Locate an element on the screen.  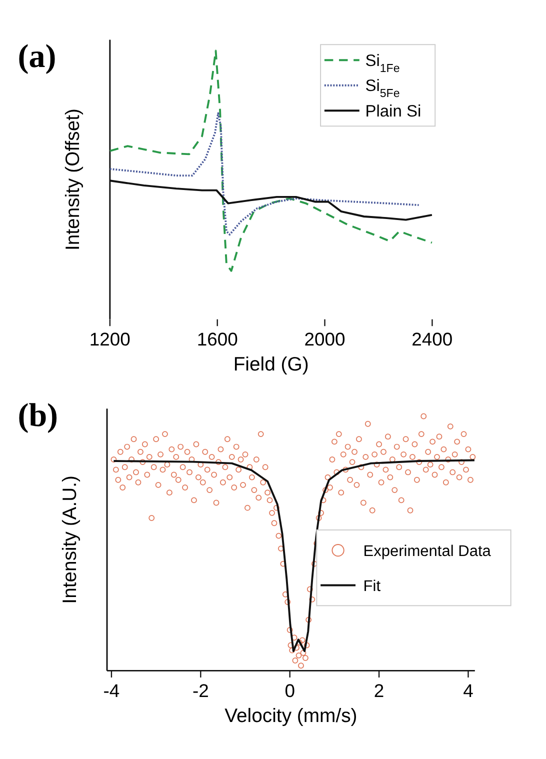
legend-label: Fit is located at coordinates (372, 587).